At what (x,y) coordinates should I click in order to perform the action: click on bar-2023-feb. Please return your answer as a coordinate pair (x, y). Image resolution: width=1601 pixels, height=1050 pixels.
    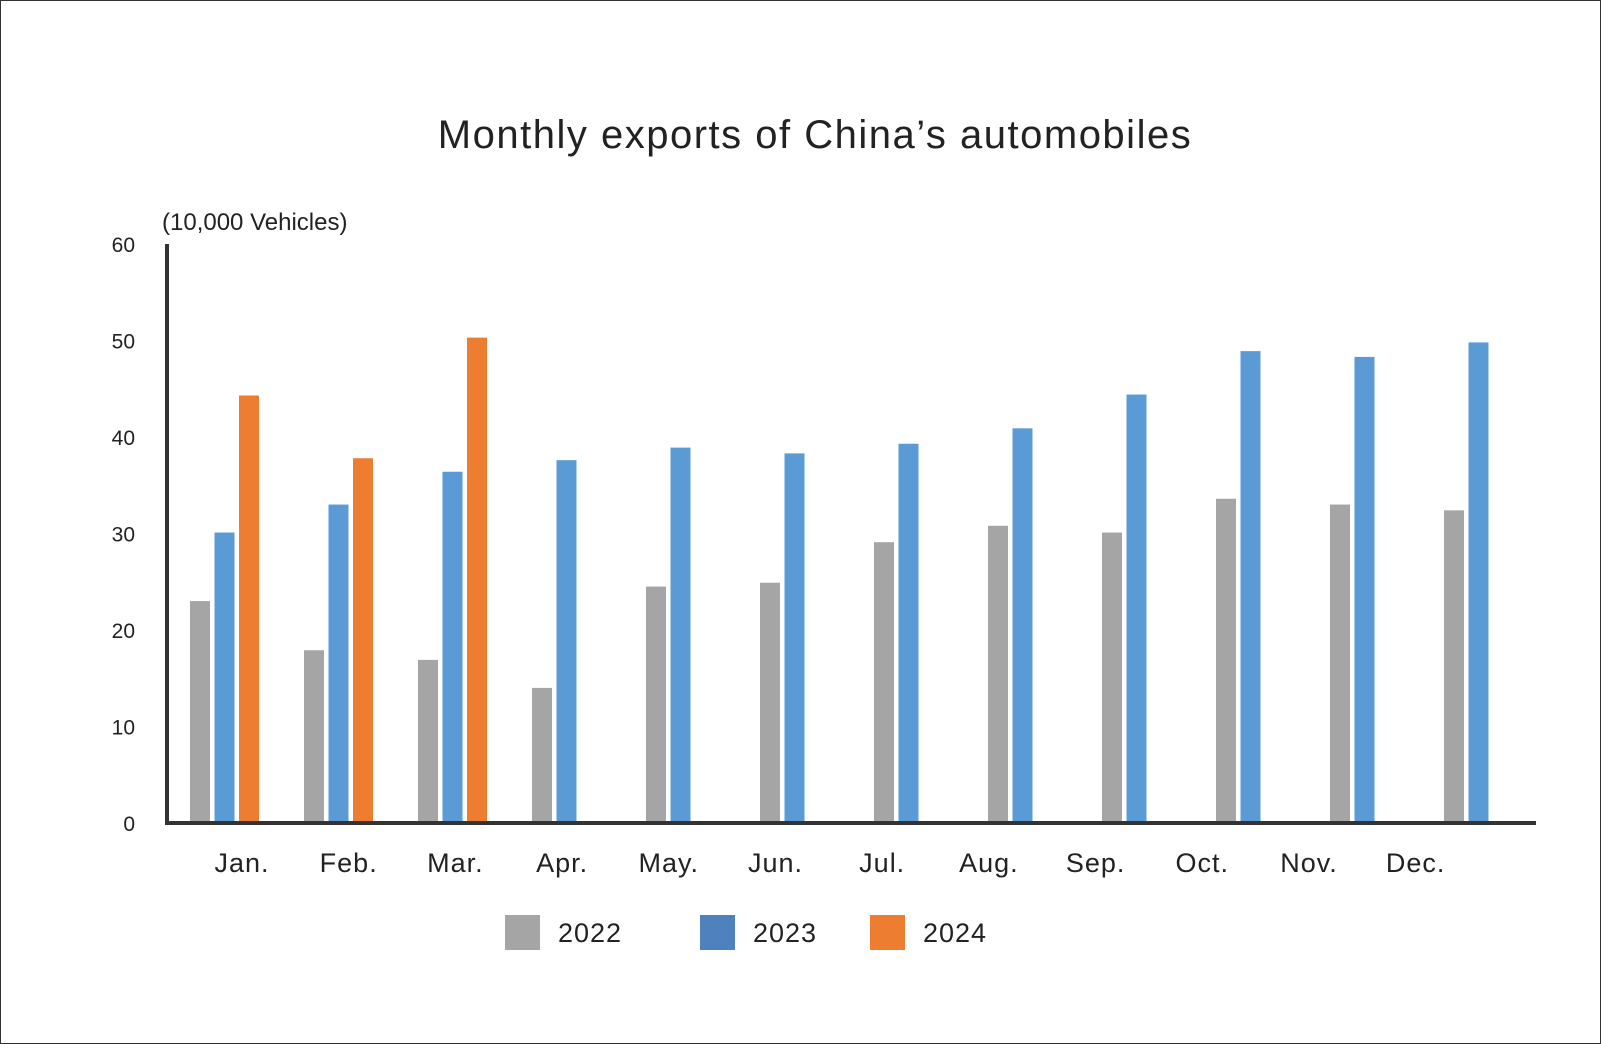
    Looking at the image, I should click on (338, 663).